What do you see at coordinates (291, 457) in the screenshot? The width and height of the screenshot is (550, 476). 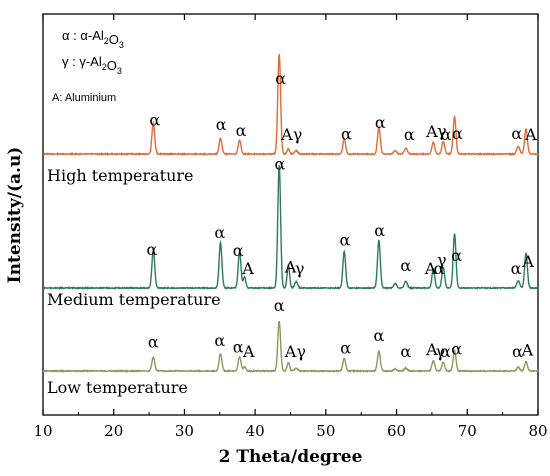 I see `x-axis-label: 2 Theta/degree` at bounding box center [291, 457].